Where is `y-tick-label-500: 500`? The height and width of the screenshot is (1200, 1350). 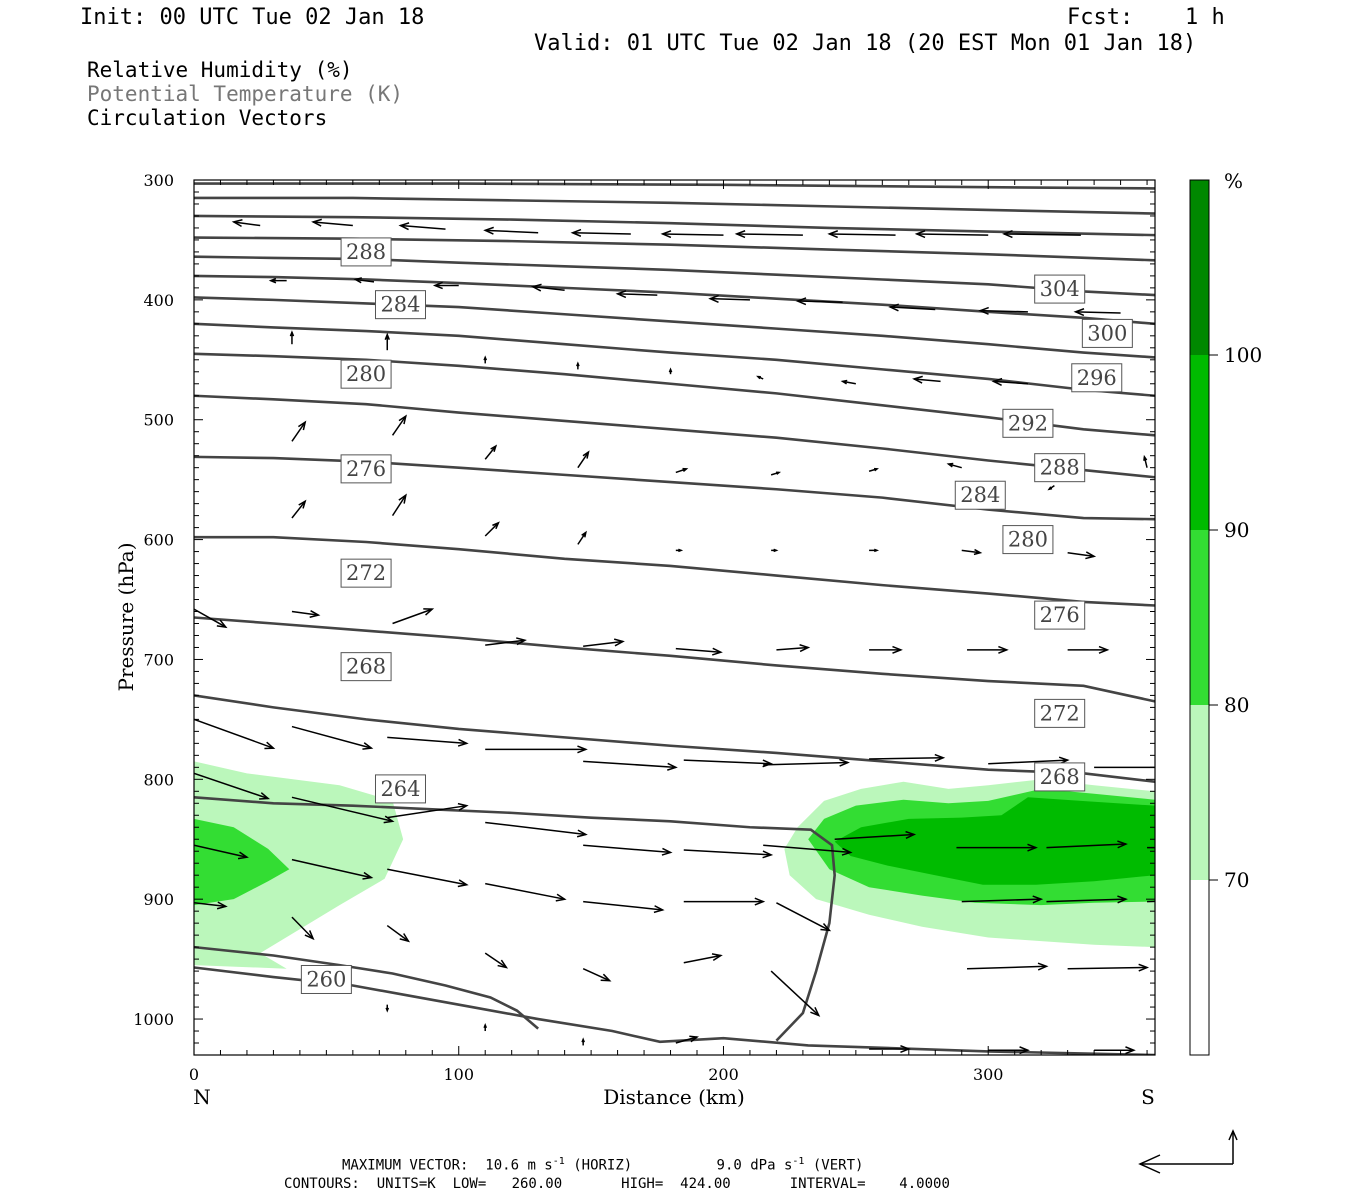 y-tick-label-500: 500 is located at coordinates (158, 420).